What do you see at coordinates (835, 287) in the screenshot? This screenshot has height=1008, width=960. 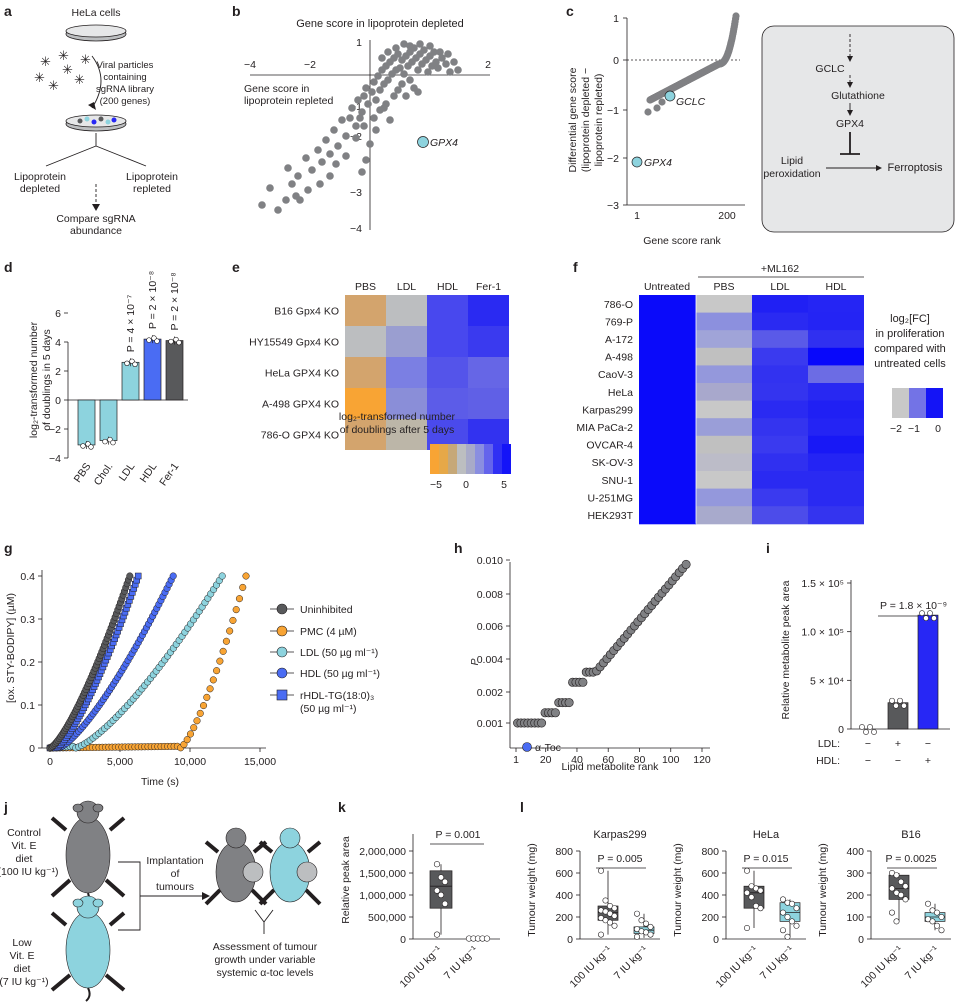 I see `f-col-label: HDL` at bounding box center [835, 287].